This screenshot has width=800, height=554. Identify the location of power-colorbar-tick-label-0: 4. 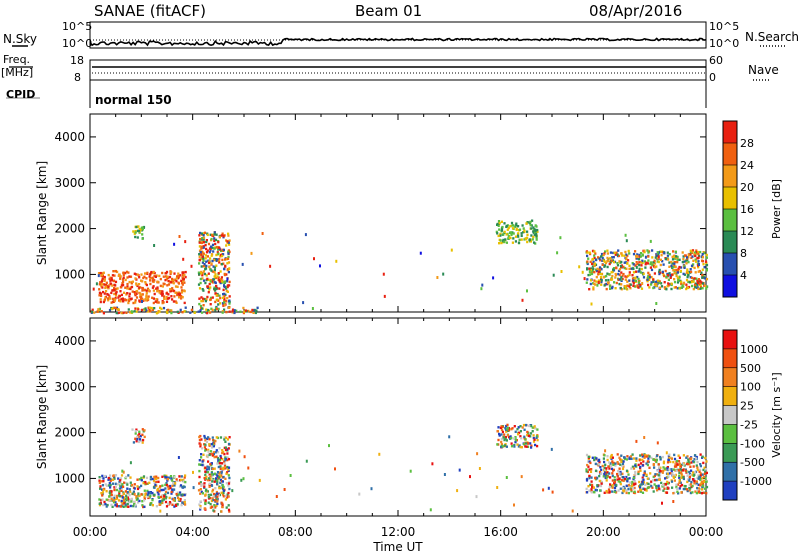
(743, 275).